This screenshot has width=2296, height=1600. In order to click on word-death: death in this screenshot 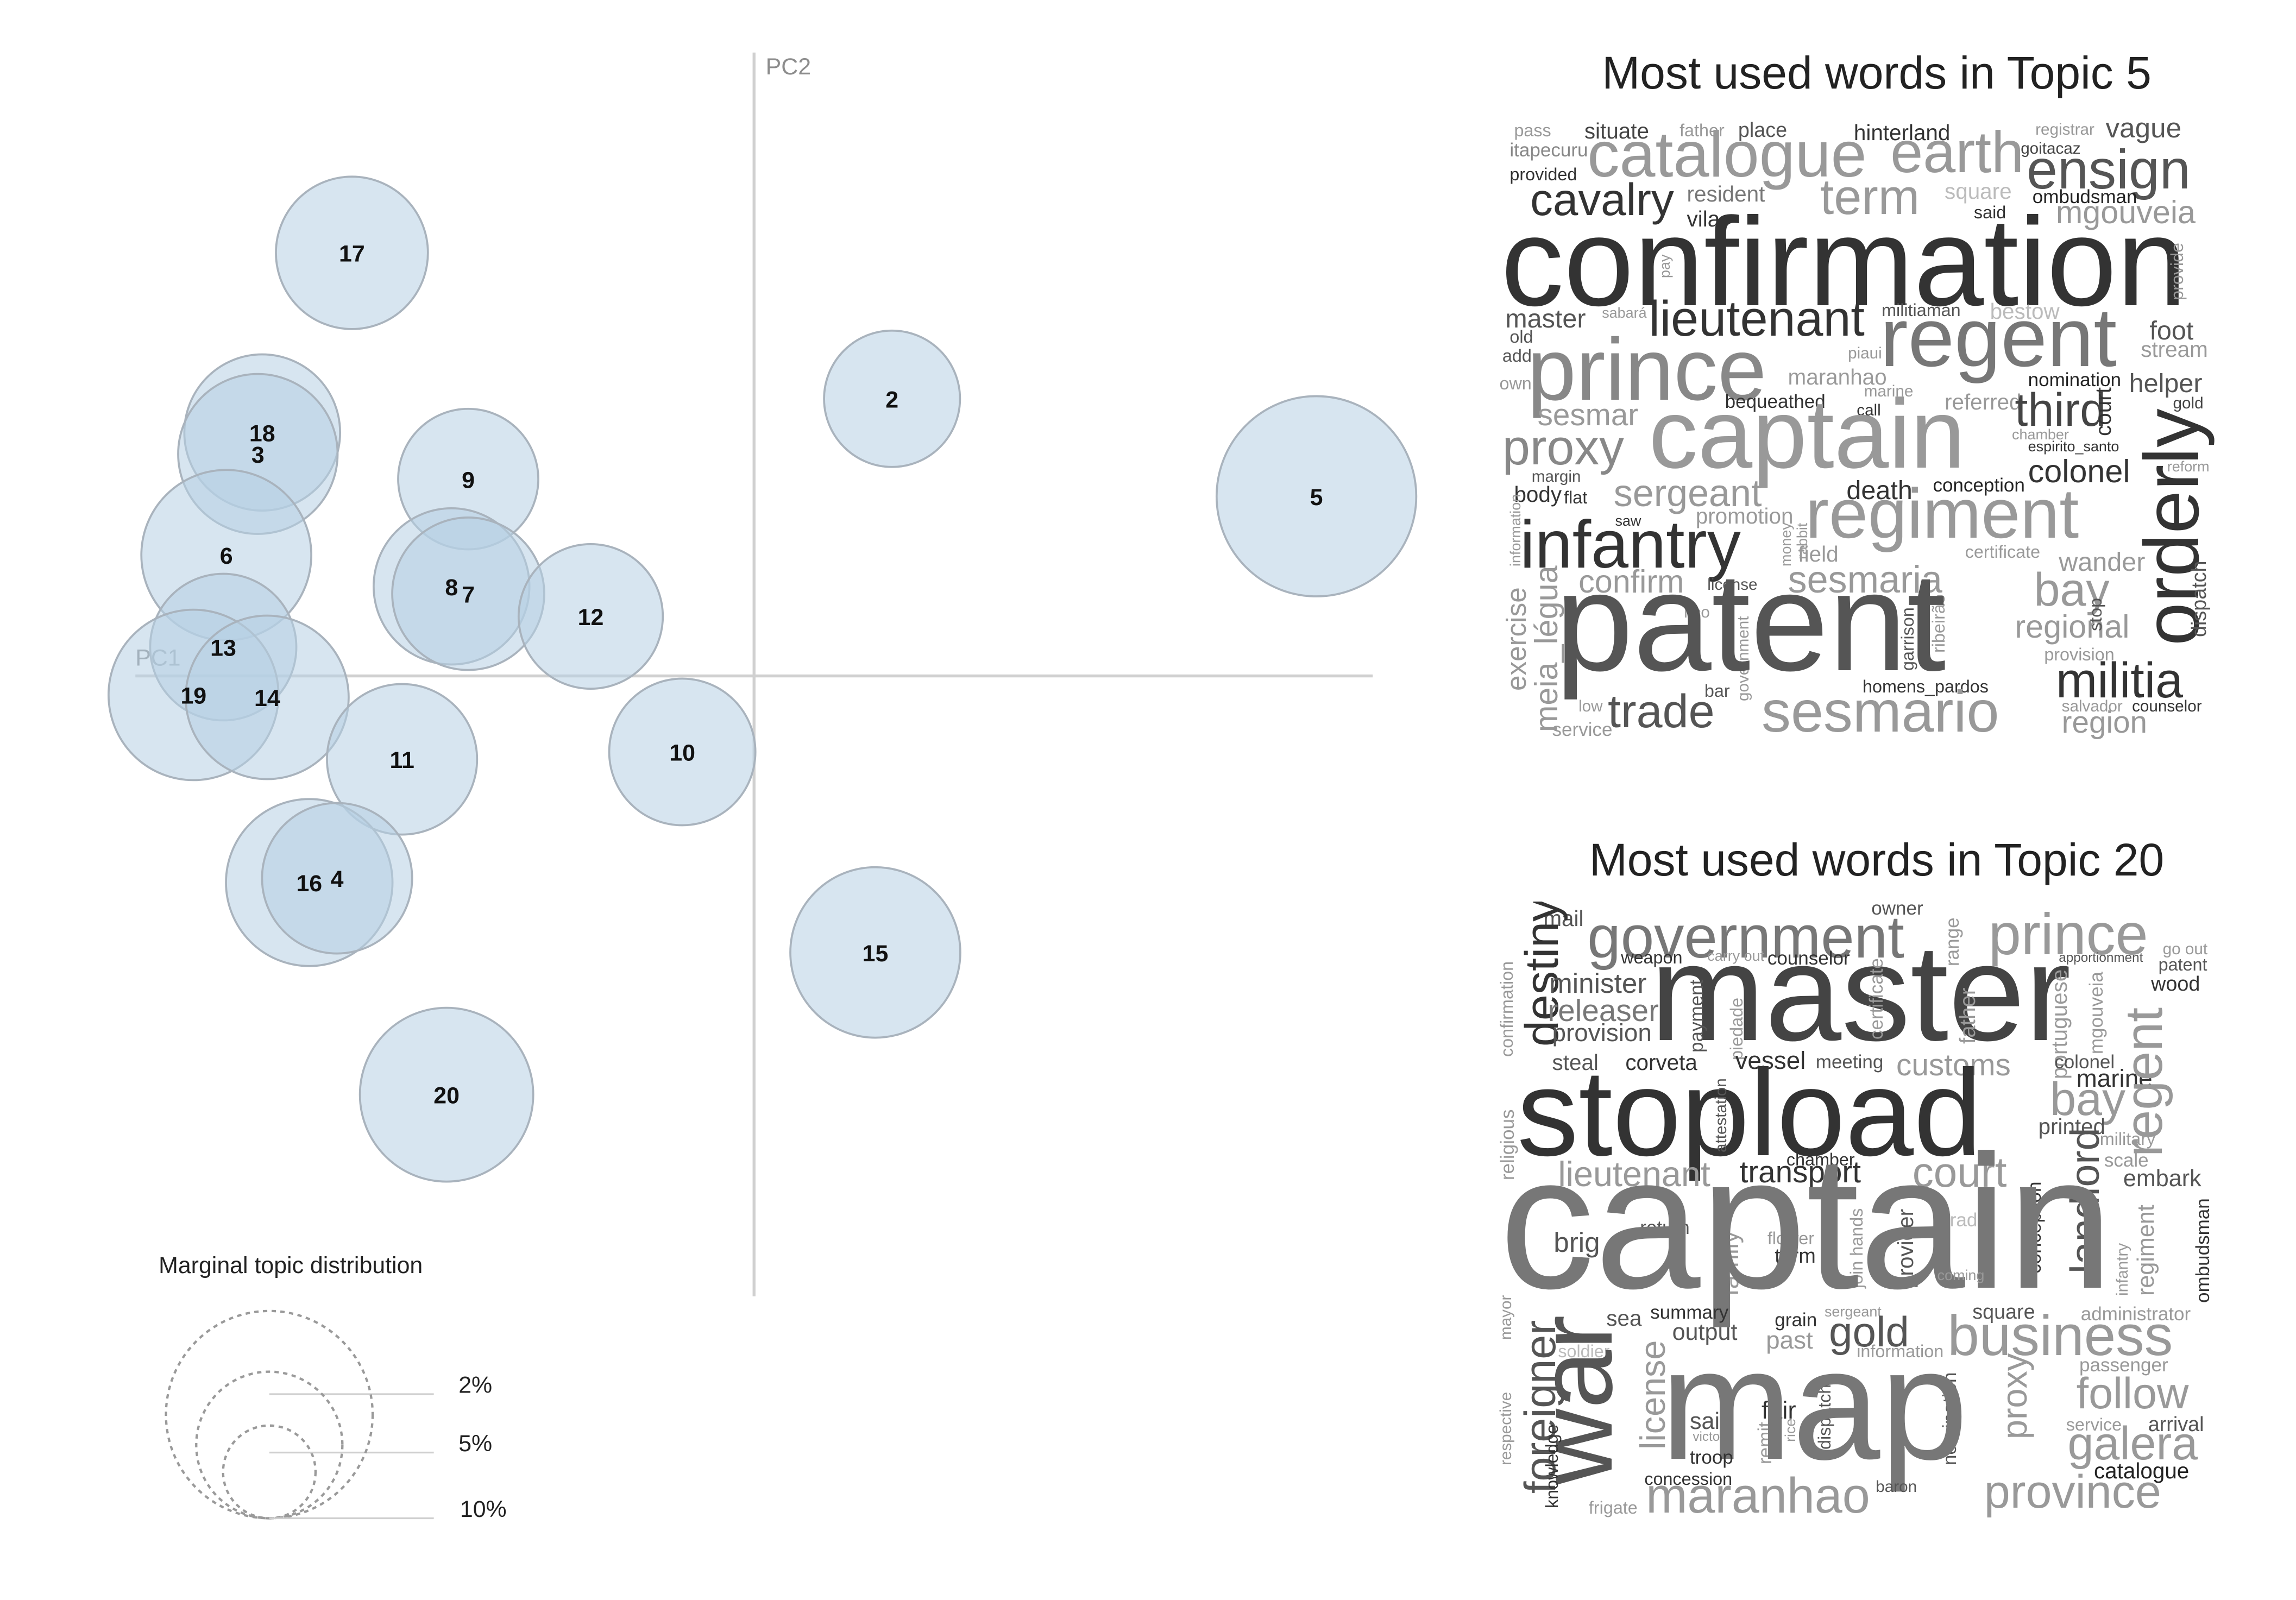, I will do `click(1879, 490)`.